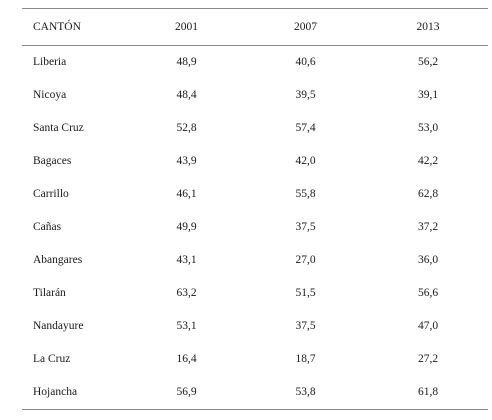 This screenshot has height=420, width=492. I want to click on cell-2001: 46,1, so click(186, 193).